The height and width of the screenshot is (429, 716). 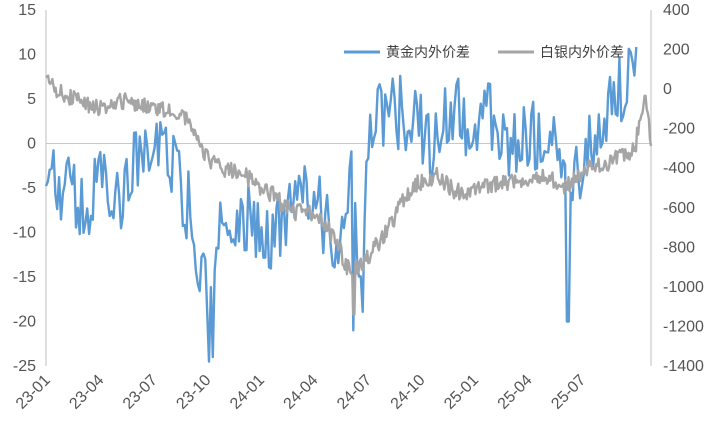 What do you see at coordinates (683, 366) in the screenshot?
I see `right-y-tick-label: -1400` at bounding box center [683, 366].